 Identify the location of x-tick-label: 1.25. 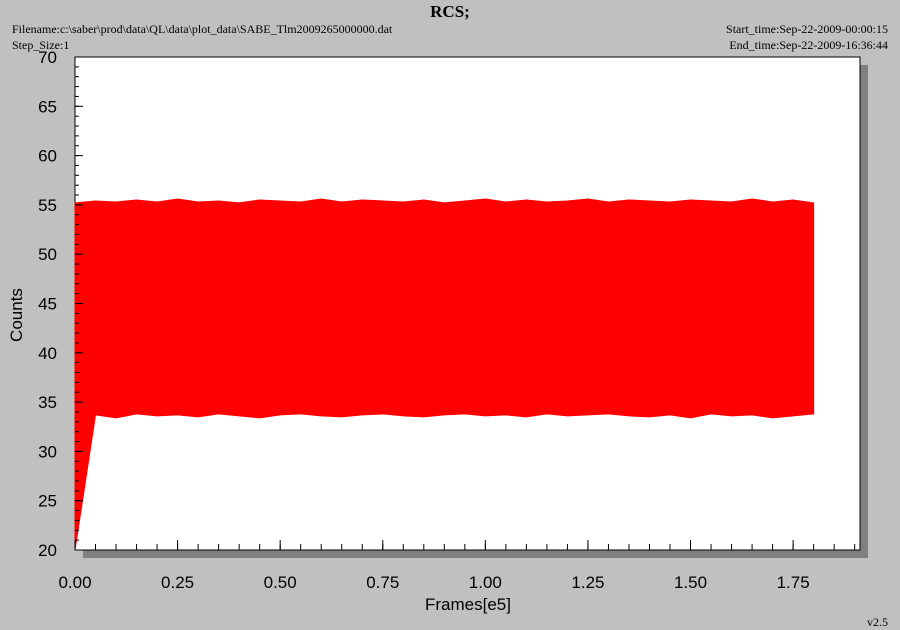
(587, 582).